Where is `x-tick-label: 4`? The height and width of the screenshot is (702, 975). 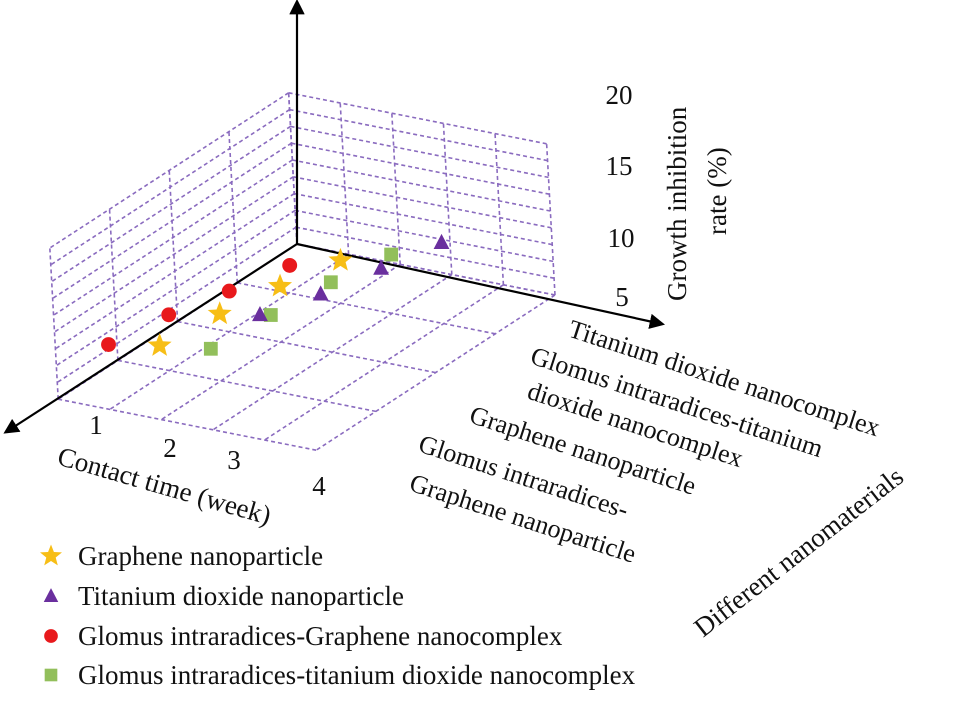
x-tick-label: 4 is located at coordinates (319, 486).